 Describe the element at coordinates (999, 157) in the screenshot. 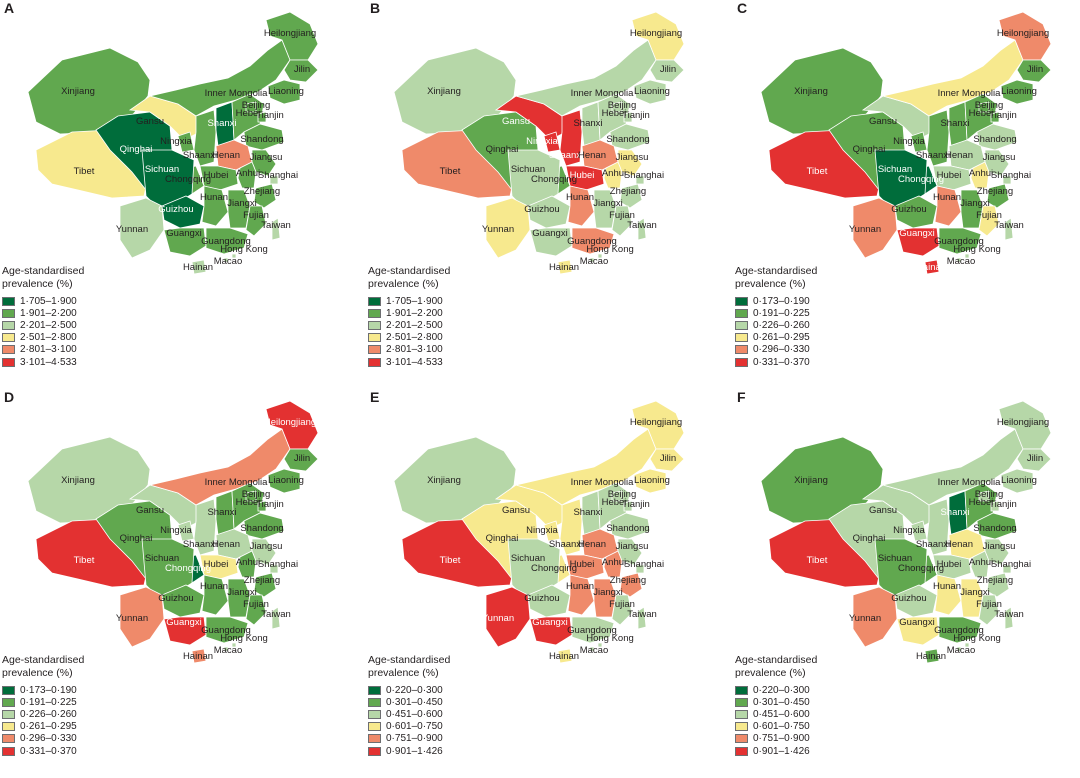

I see `region-label: Jiangsu` at that location.